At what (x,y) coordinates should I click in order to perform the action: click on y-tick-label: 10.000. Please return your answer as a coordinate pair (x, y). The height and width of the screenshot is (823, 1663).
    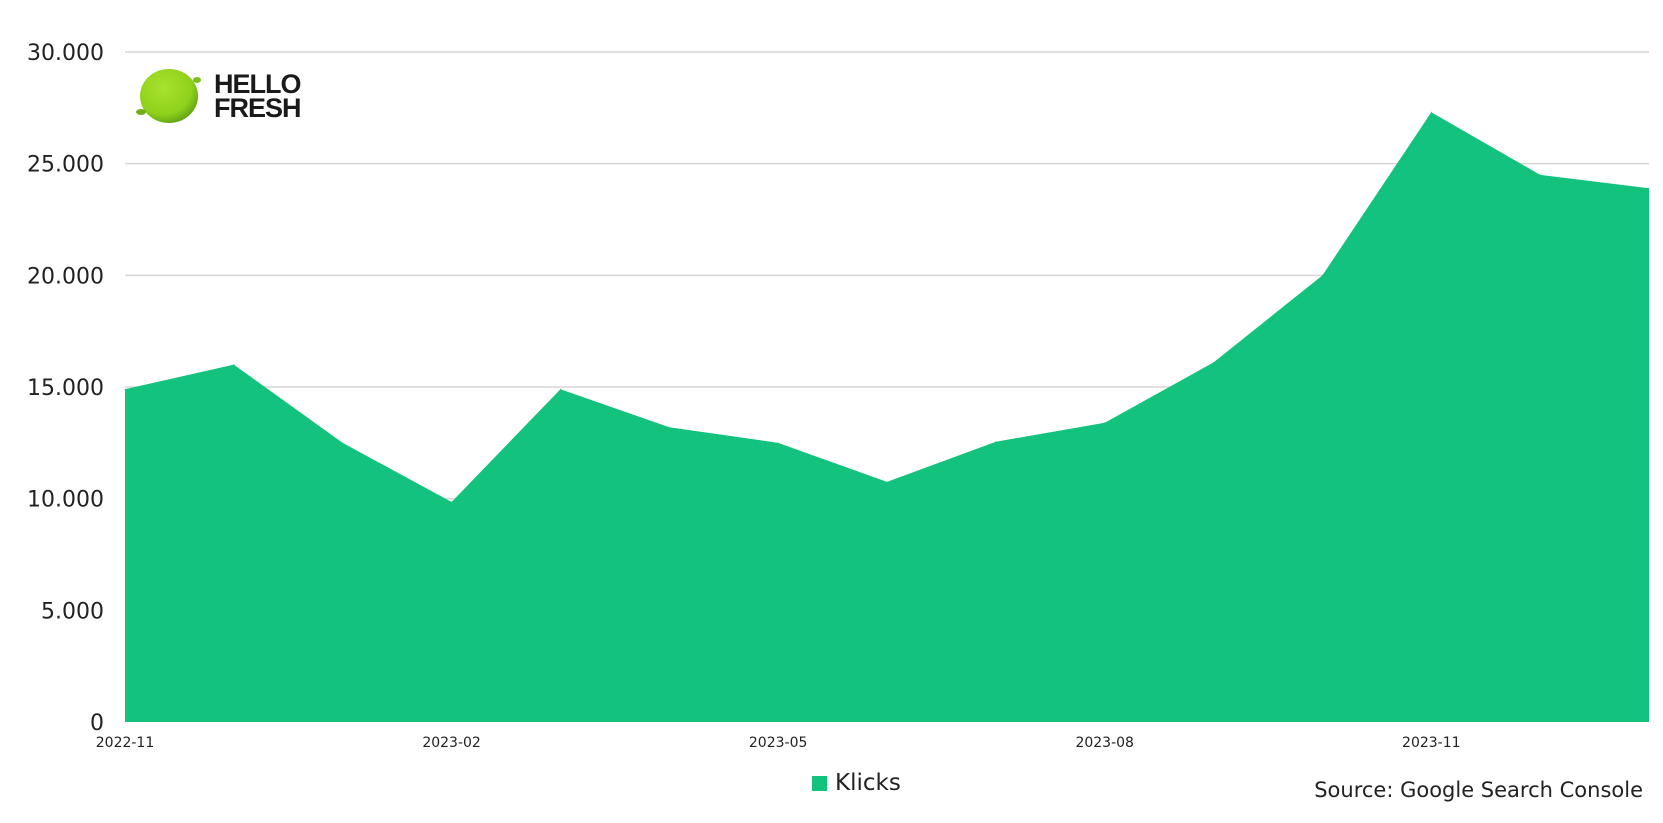
    Looking at the image, I should click on (65, 500).